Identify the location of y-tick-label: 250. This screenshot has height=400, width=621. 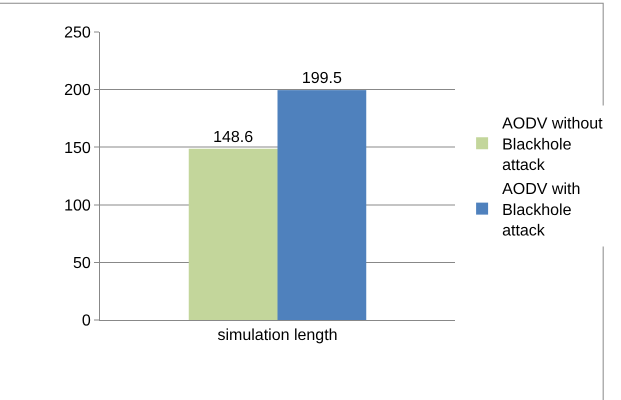
(77, 33).